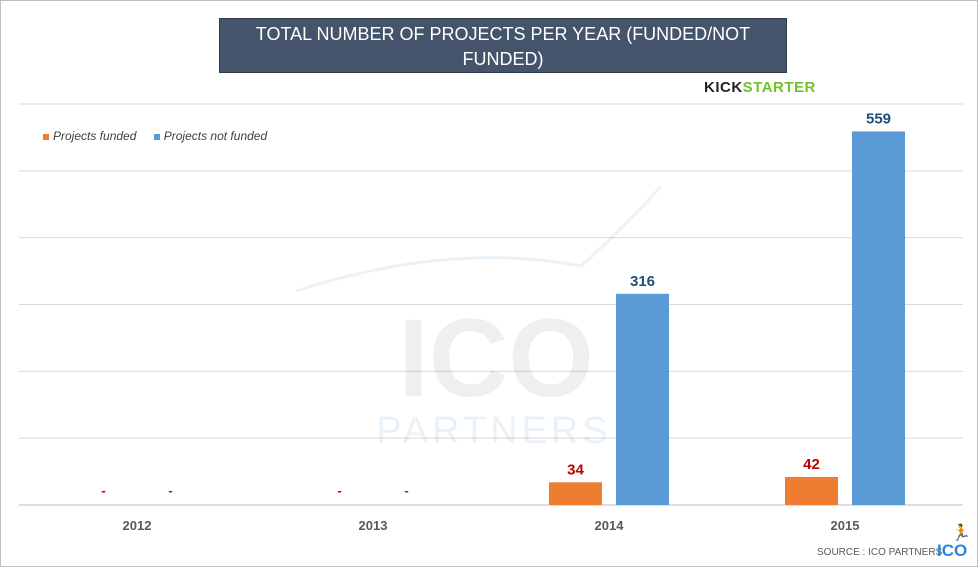  I want to click on x-tick-label: 2012, so click(137, 525).